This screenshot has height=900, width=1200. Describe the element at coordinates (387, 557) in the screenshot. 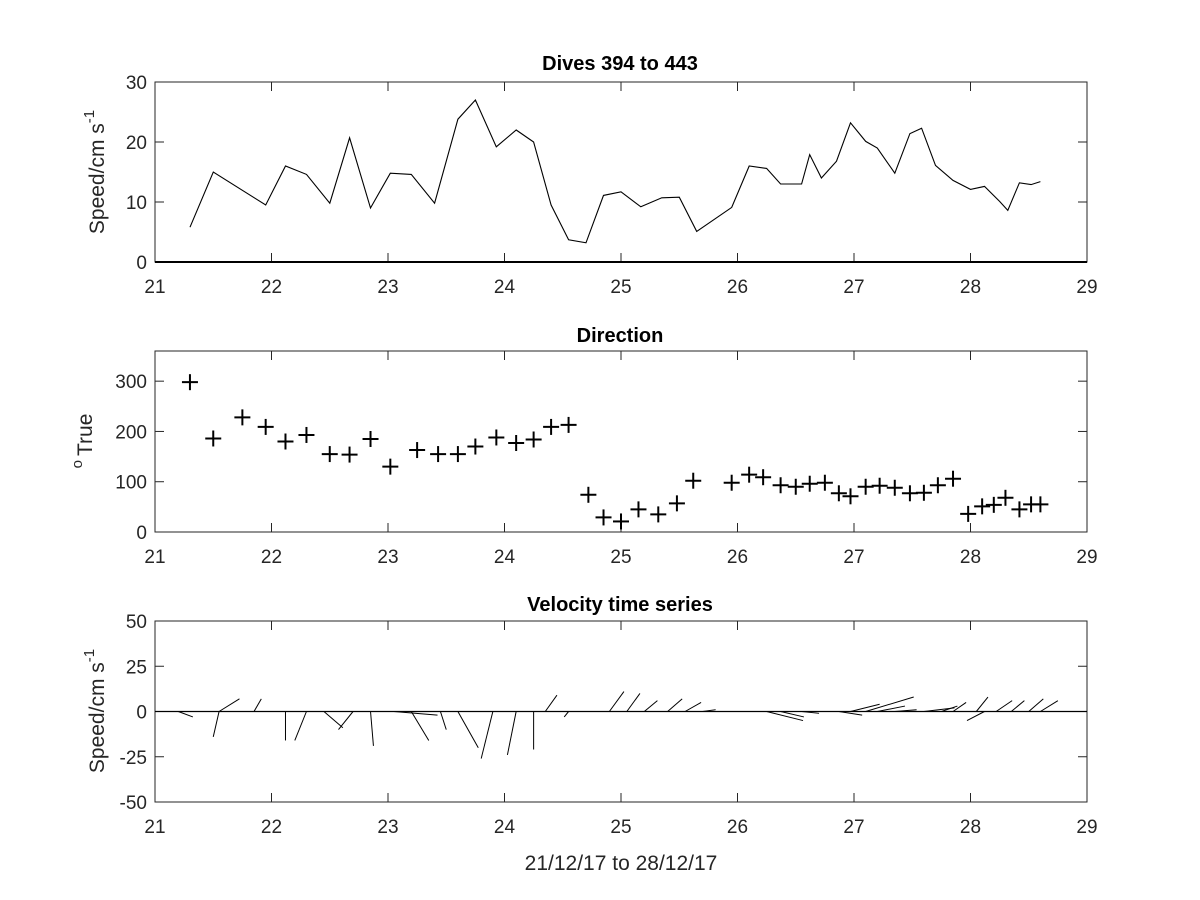

I see `direction-xtick-label: 23` at that location.